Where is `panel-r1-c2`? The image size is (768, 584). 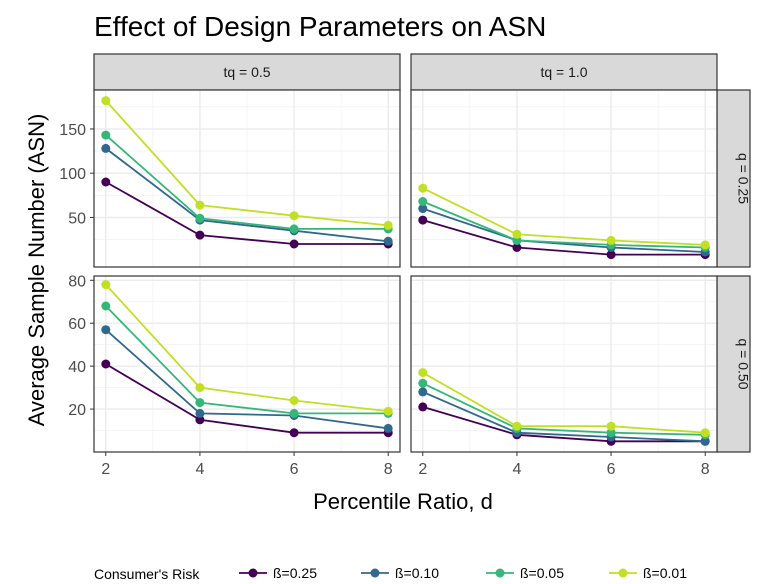
panel-r1-c2 is located at coordinates (564, 178).